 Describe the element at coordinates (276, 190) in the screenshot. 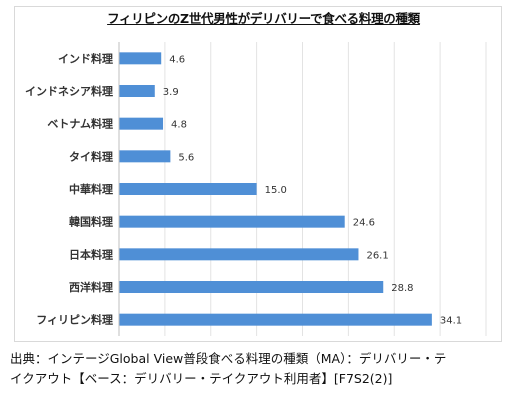

I see `data-label: 15.0` at that location.